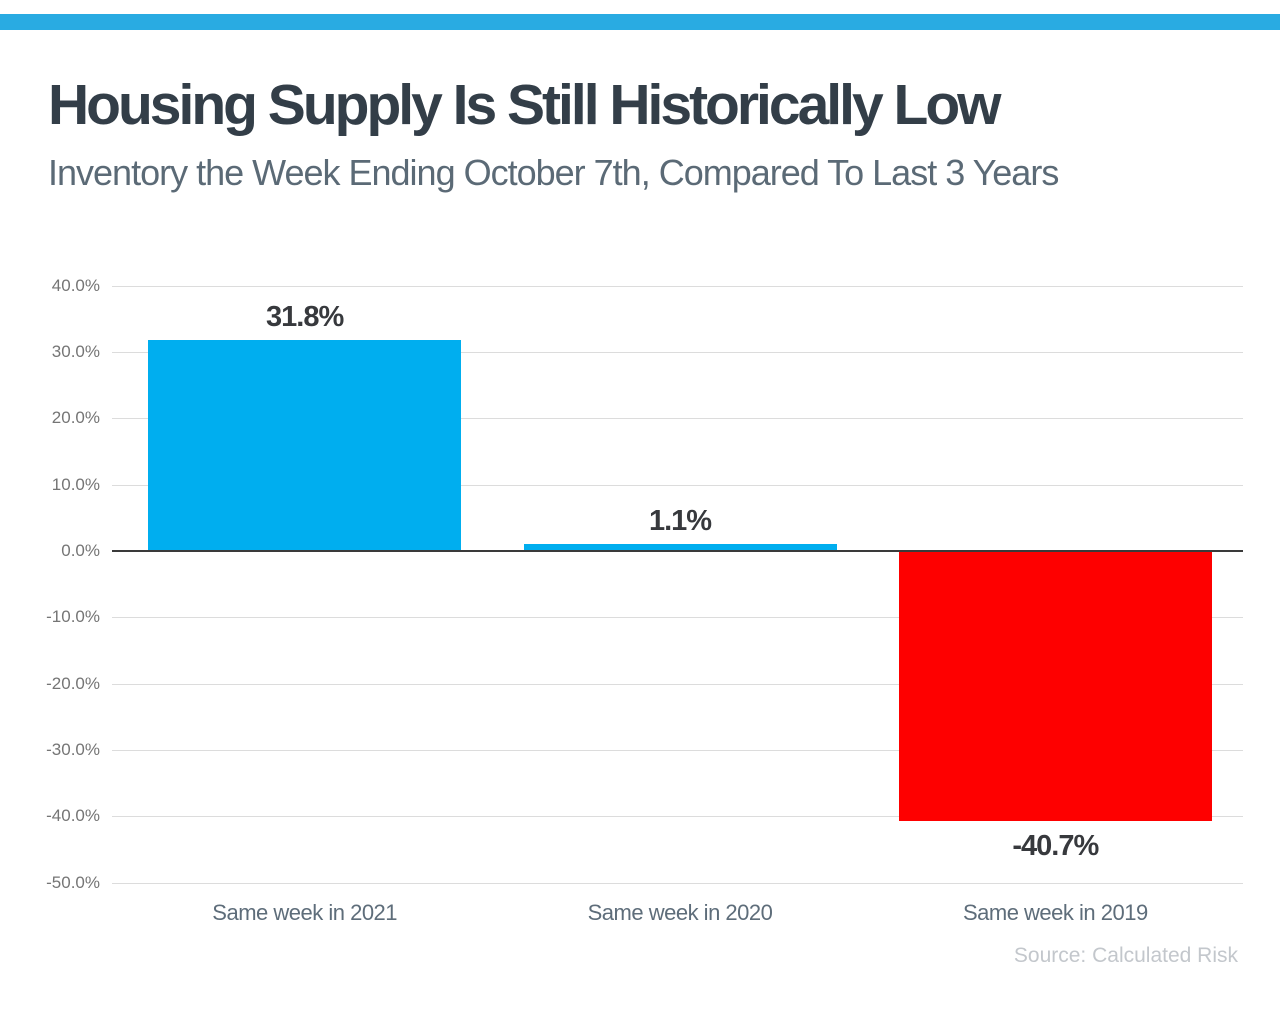 Image resolution: width=1280 pixels, height=1009 pixels. What do you see at coordinates (75, 285) in the screenshot?
I see `y-tick-label: 40.0%` at bounding box center [75, 285].